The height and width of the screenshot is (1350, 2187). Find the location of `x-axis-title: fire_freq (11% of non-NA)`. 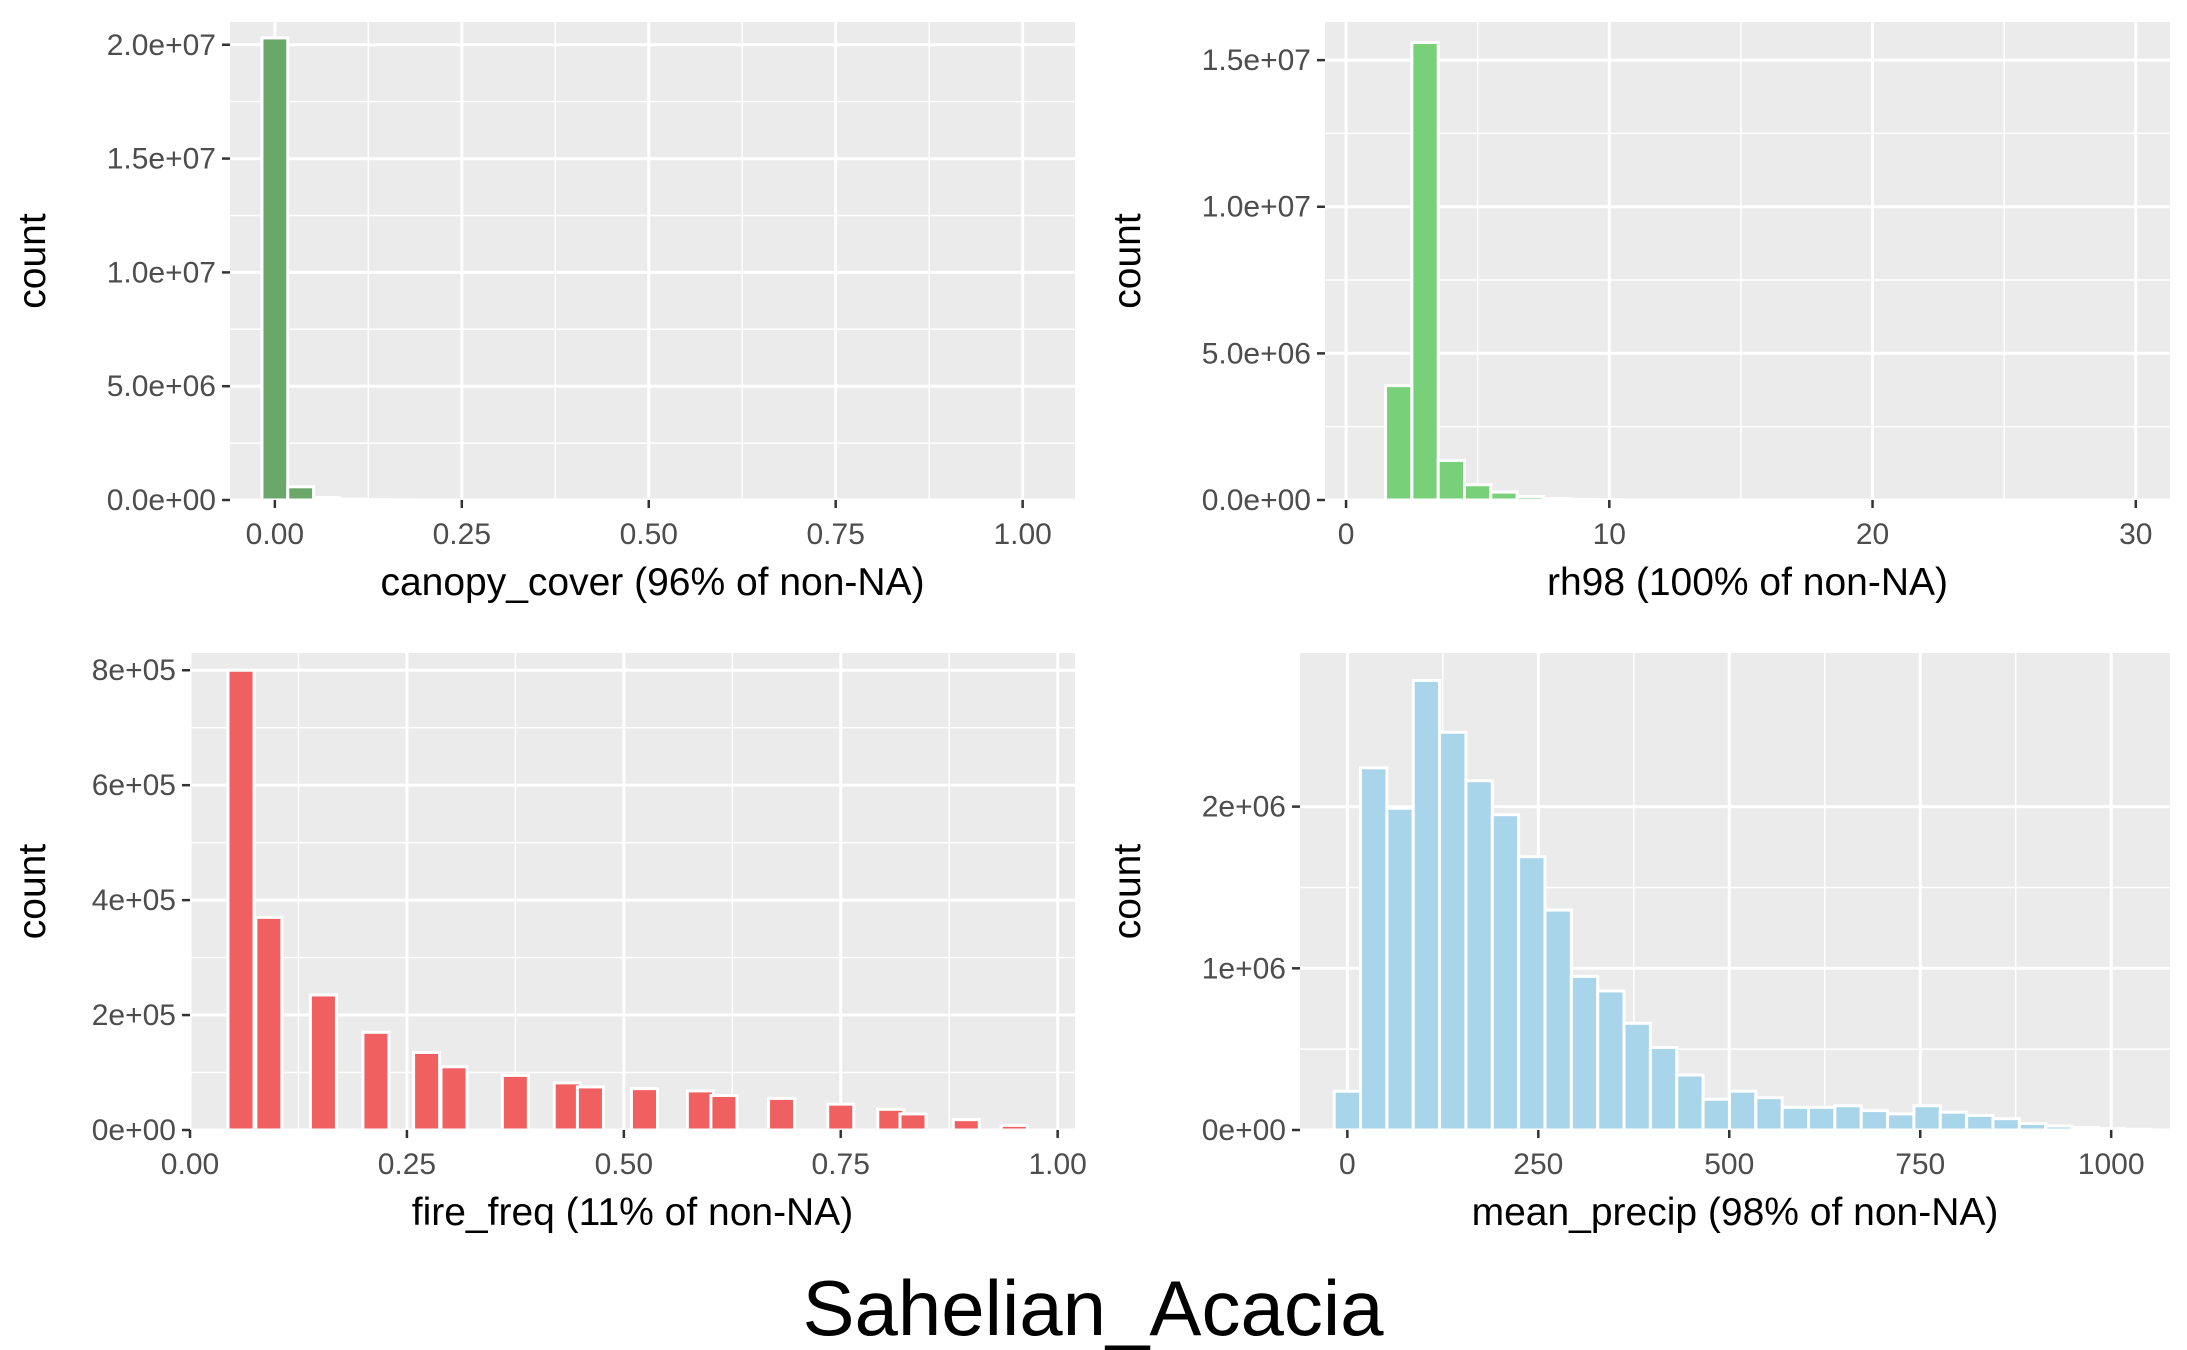

x-axis-title: fire_freq (11% of non-NA) is located at coordinates (632, 1212).